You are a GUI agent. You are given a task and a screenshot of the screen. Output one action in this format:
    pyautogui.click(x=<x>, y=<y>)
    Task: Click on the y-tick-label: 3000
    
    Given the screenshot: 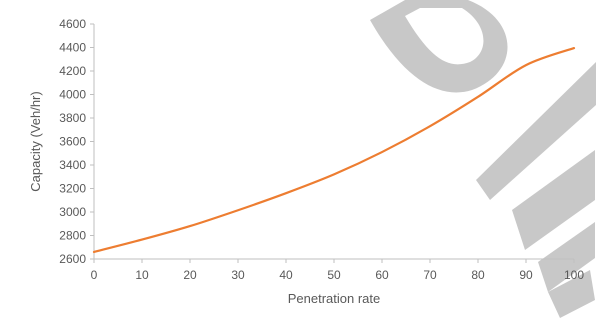 What is the action you would take?
    pyautogui.click(x=72, y=212)
    